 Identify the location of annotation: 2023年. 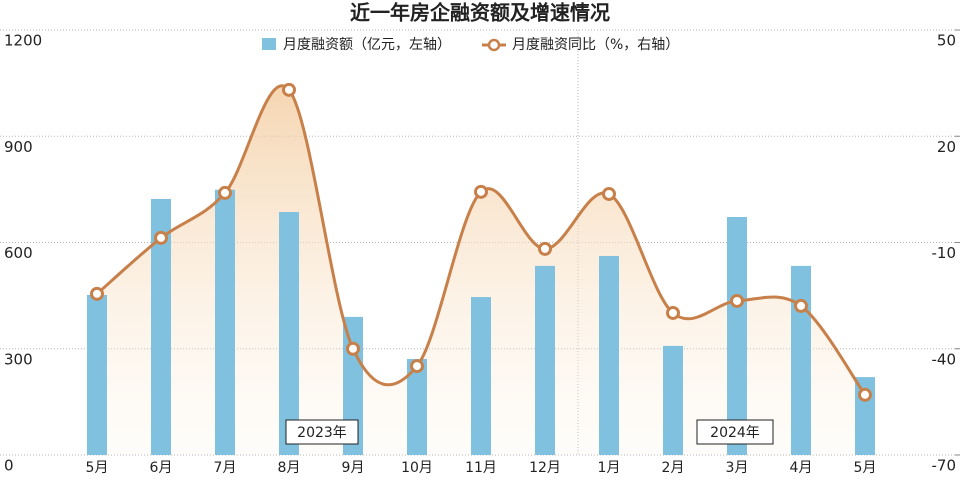
(322, 433).